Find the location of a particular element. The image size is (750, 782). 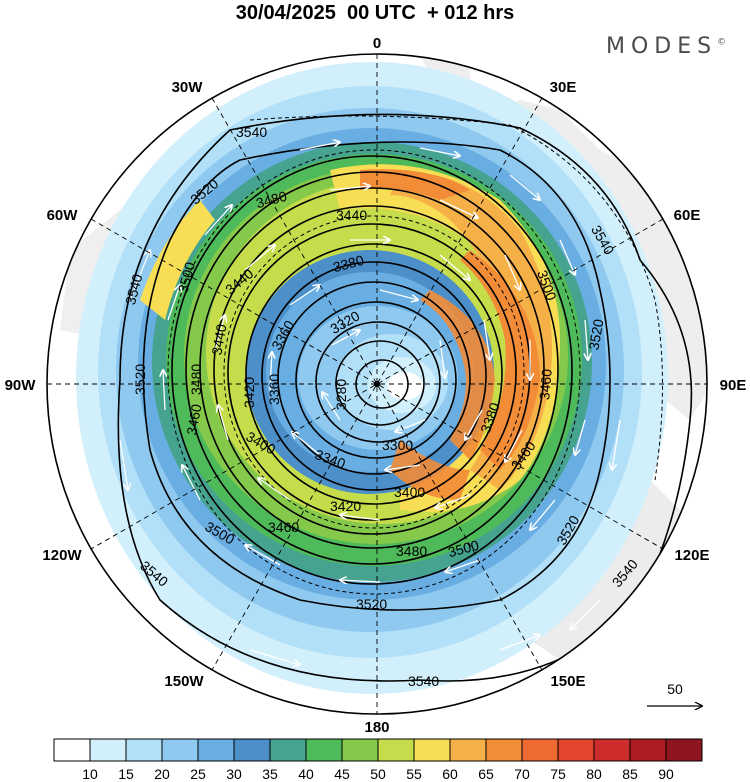

colorbar-tick-label: 15 is located at coordinates (126, 774).